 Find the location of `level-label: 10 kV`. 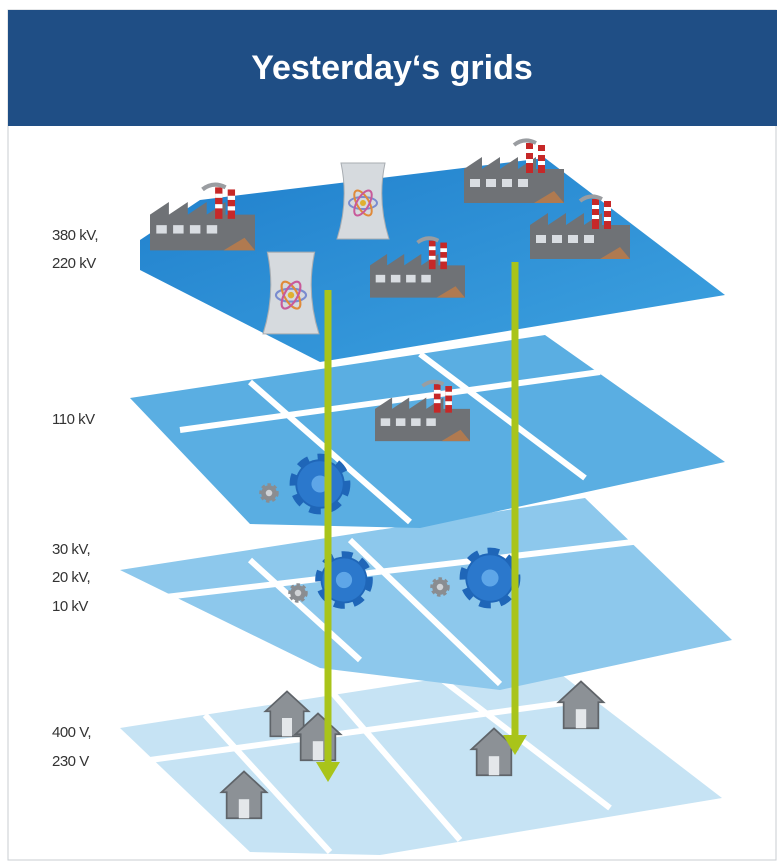

level-label: 10 kV is located at coordinates (70, 606).